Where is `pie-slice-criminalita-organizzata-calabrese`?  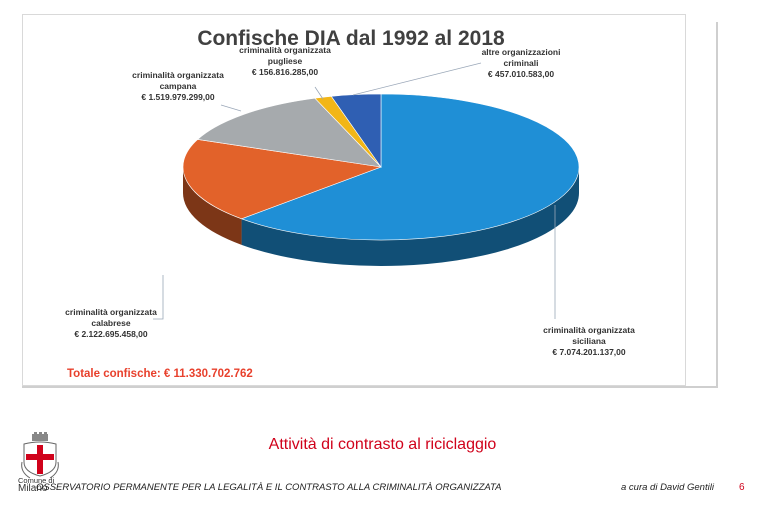
pie-slice-criminalita-organizzata-calabrese is located at coordinates (282, 179).